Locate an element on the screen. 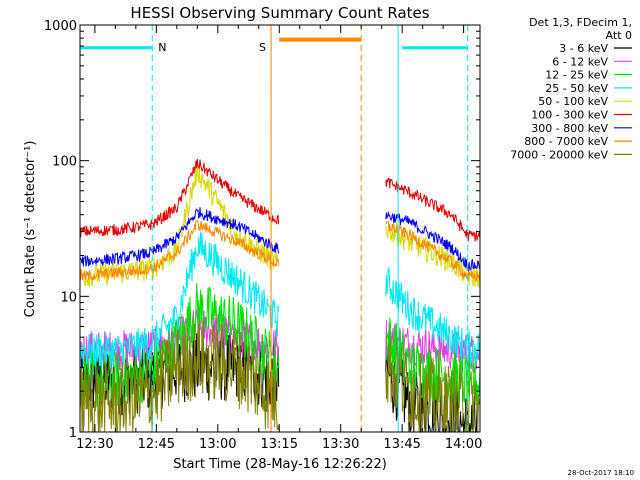 The image size is (640, 480). x-tick-label-6: 14:00 is located at coordinates (463, 444).